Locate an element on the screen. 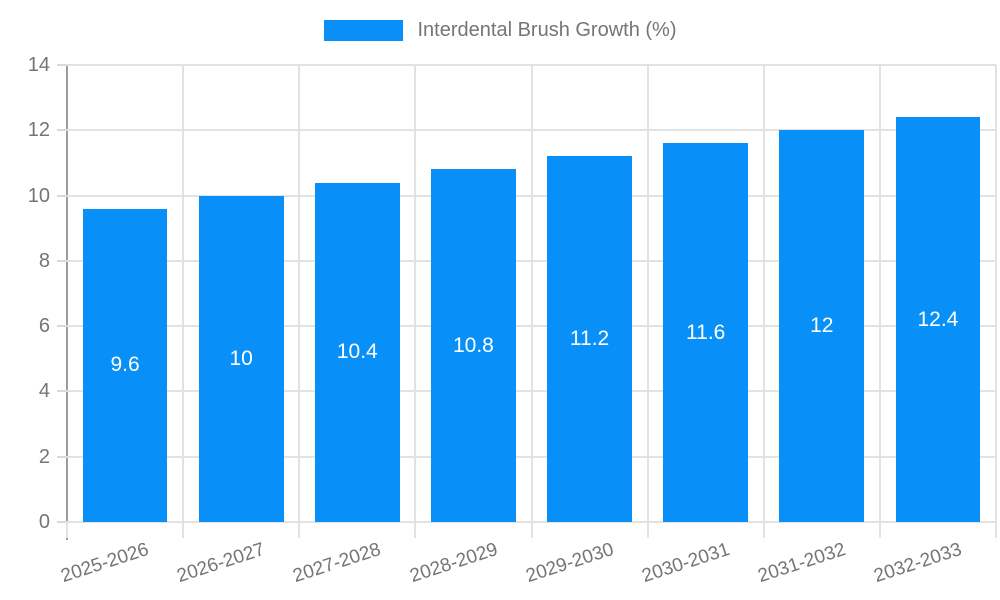 This screenshot has width=1000, height=600. bar-value-label: 12.4 is located at coordinates (938, 319).